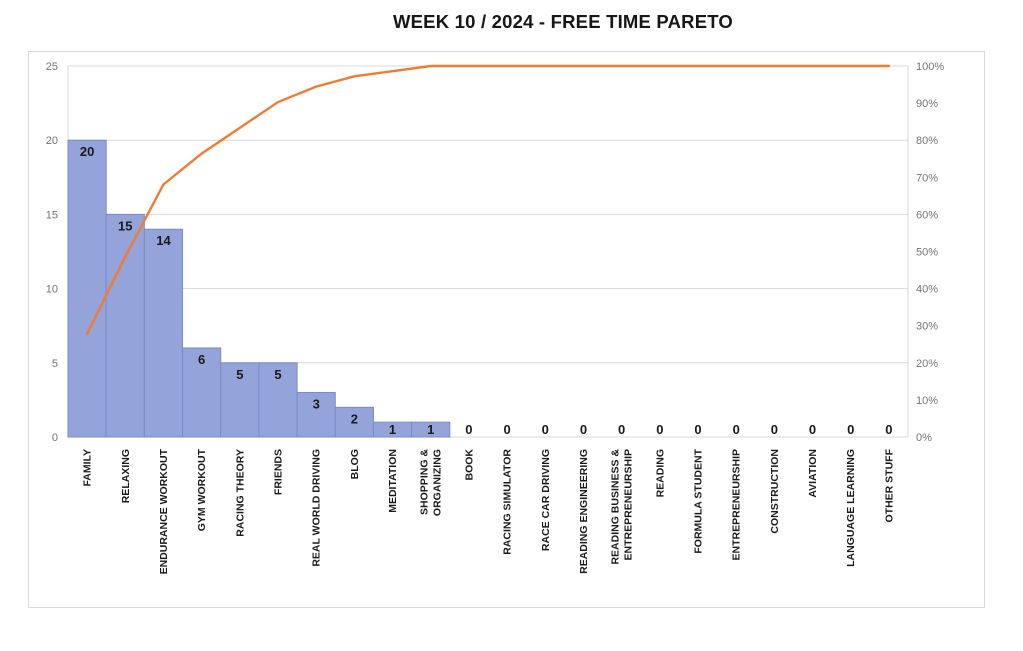  Describe the element at coordinates (425, 482) in the screenshot. I see `category-label-line: SHOPPING &` at that location.